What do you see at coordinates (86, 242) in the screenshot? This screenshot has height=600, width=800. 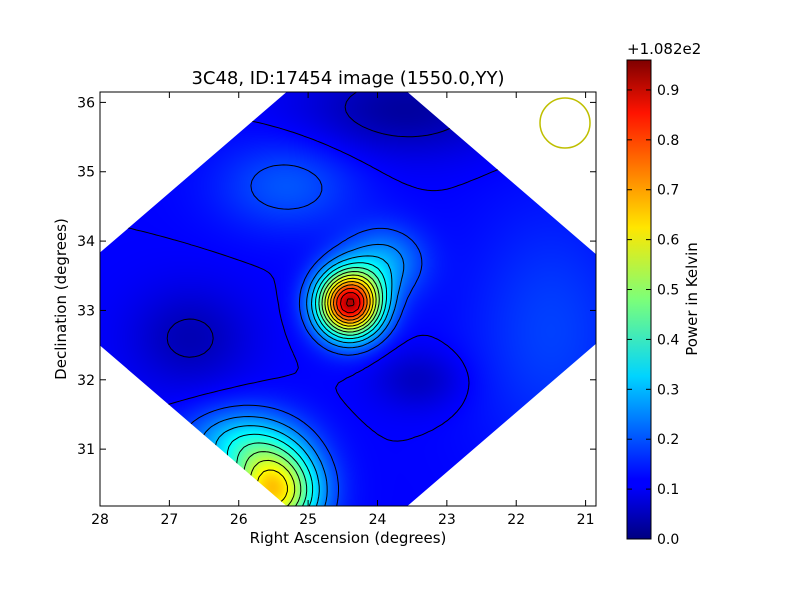 I see `y-tick-label-3: 34` at bounding box center [86, 242].